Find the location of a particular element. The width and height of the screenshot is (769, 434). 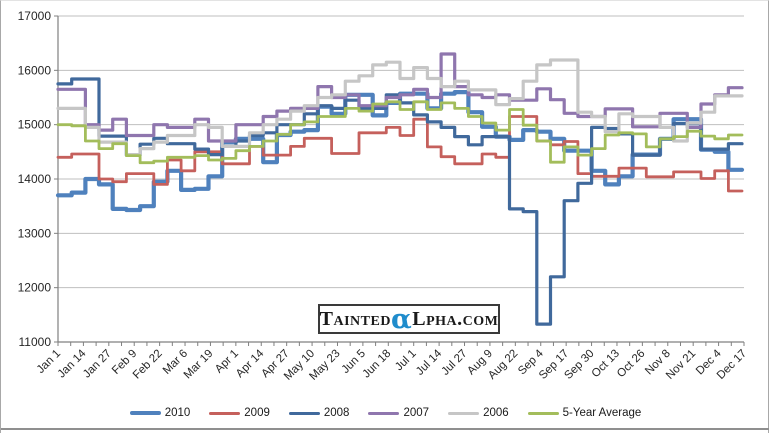

watermark: Tainted α Lpha.com is located at coordinates (409, 319).